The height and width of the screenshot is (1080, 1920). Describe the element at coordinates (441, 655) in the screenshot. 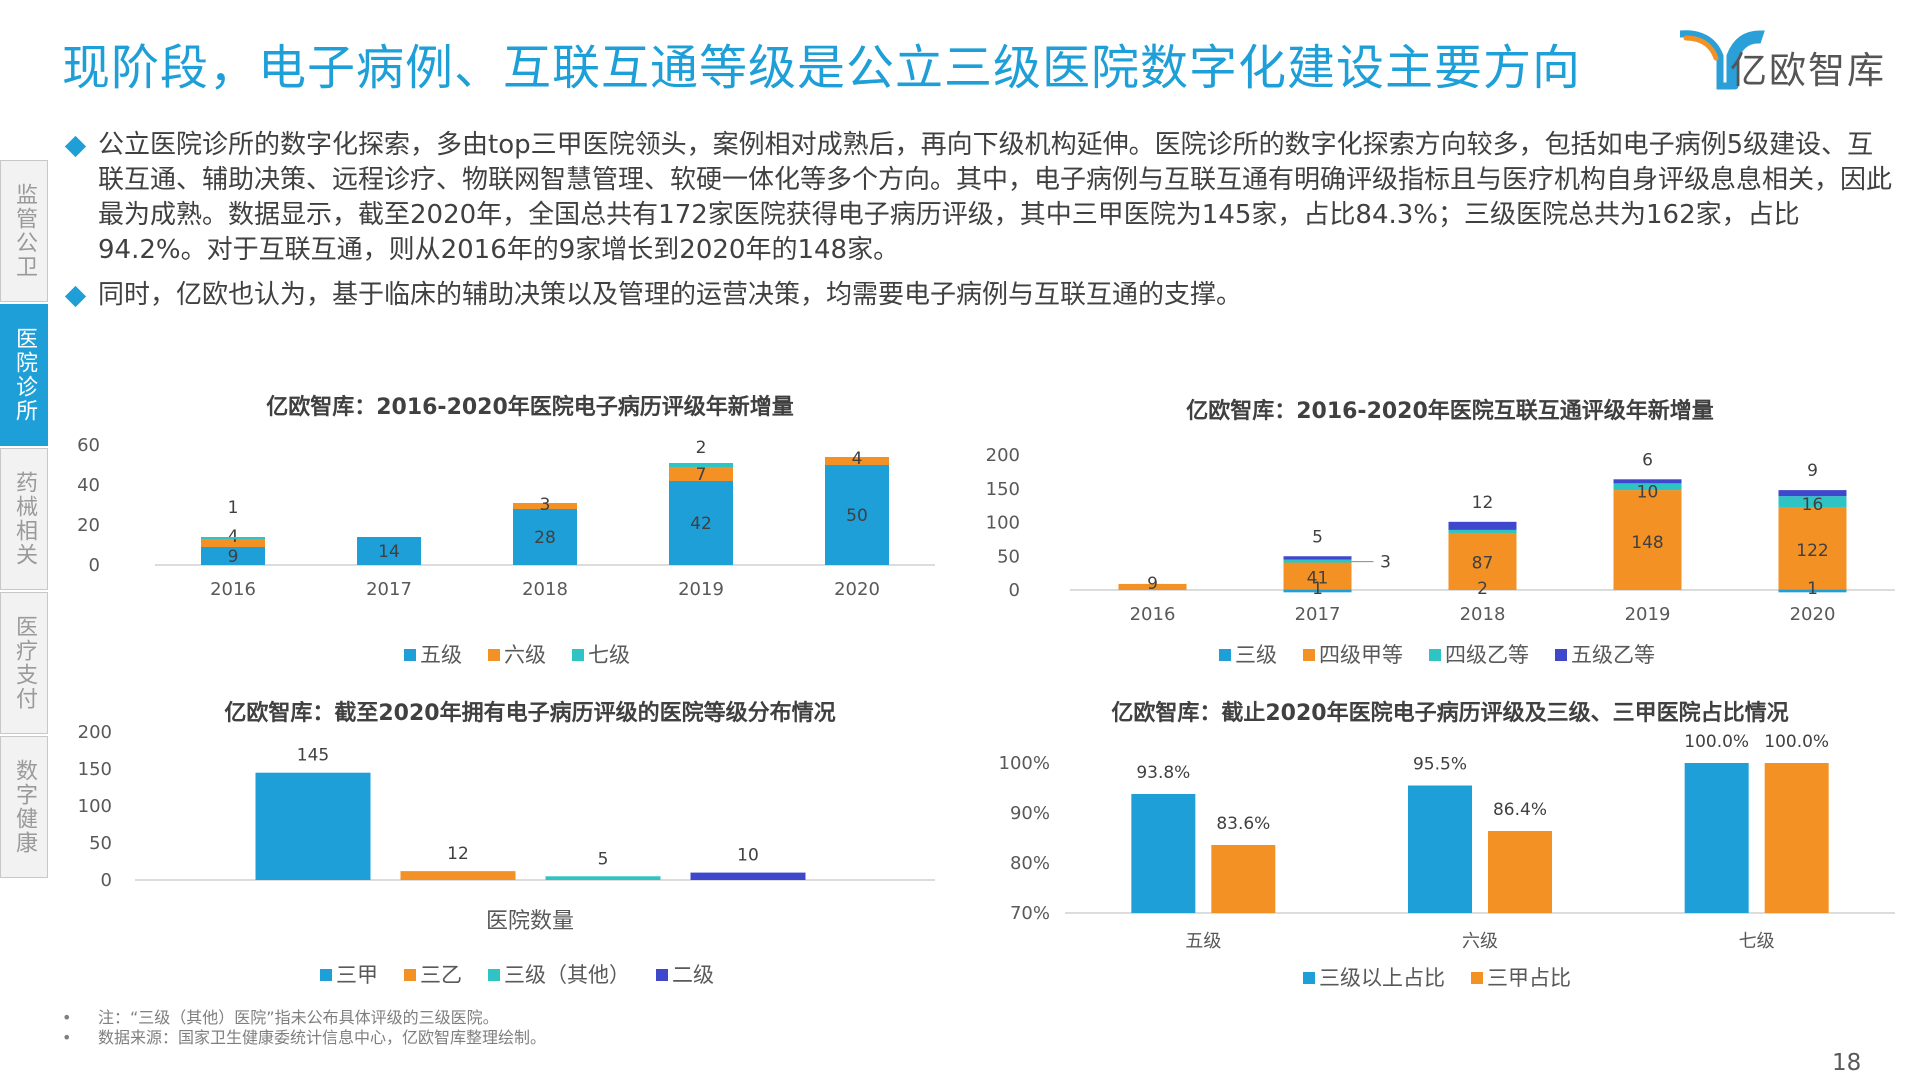

I see `legend-label: 五级` at that location.